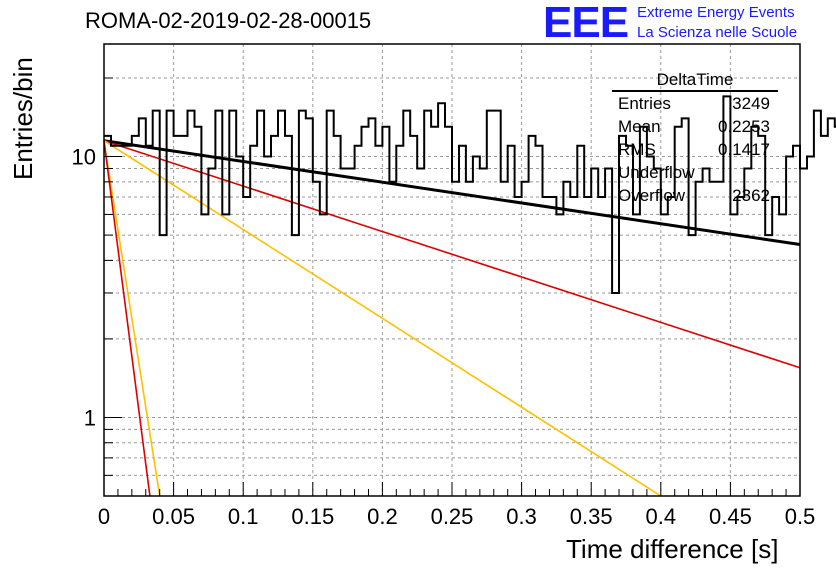  Describe the element at coordinates (695, 81) in the screenshot. I see `stats-title: DeltaTime` at that location.